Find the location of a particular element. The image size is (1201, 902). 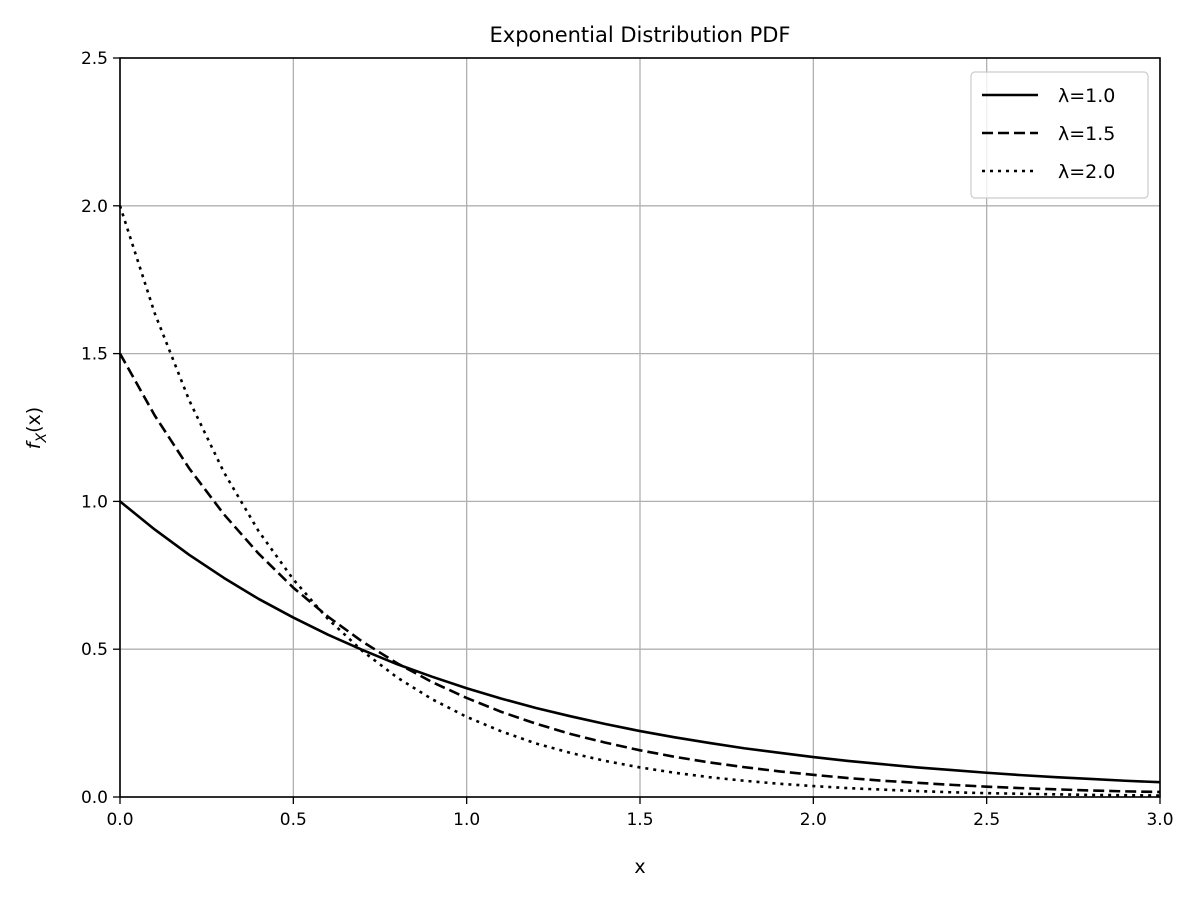

legend-box is located at coordinates (1059, 135).